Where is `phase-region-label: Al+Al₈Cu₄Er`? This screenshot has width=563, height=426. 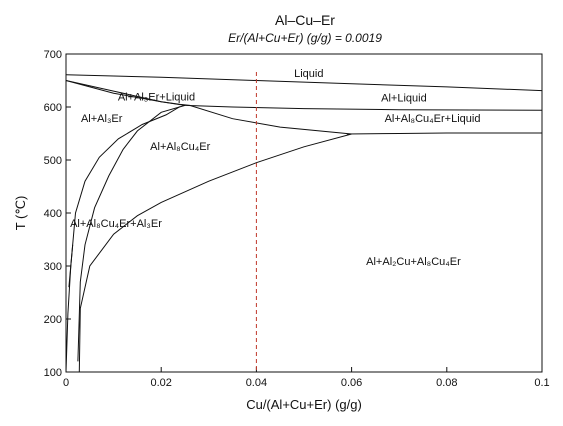
phase-region-label: Al+Al₈Cu₄Er is located at coordinates (180, 147).